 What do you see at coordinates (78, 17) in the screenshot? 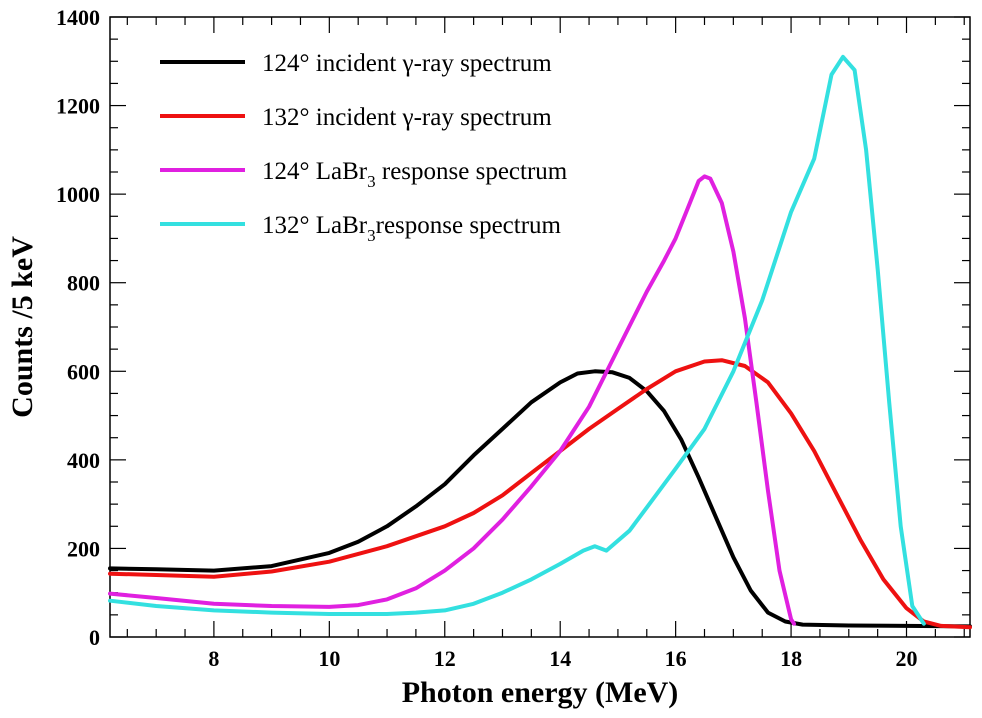
I see `y-tick-label: 1400` at bounding box center [78, 17].